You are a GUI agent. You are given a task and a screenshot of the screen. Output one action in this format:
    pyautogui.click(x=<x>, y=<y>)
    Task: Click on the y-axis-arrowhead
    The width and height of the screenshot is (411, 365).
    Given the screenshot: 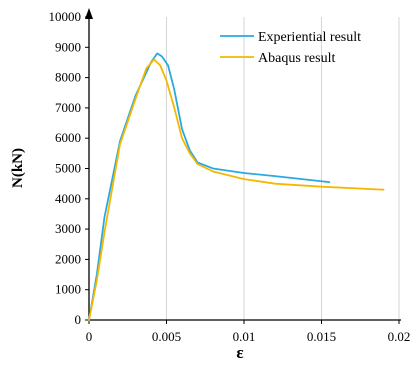 What is the action you would take?
    pyautogui.click(x=89, y=13)
    